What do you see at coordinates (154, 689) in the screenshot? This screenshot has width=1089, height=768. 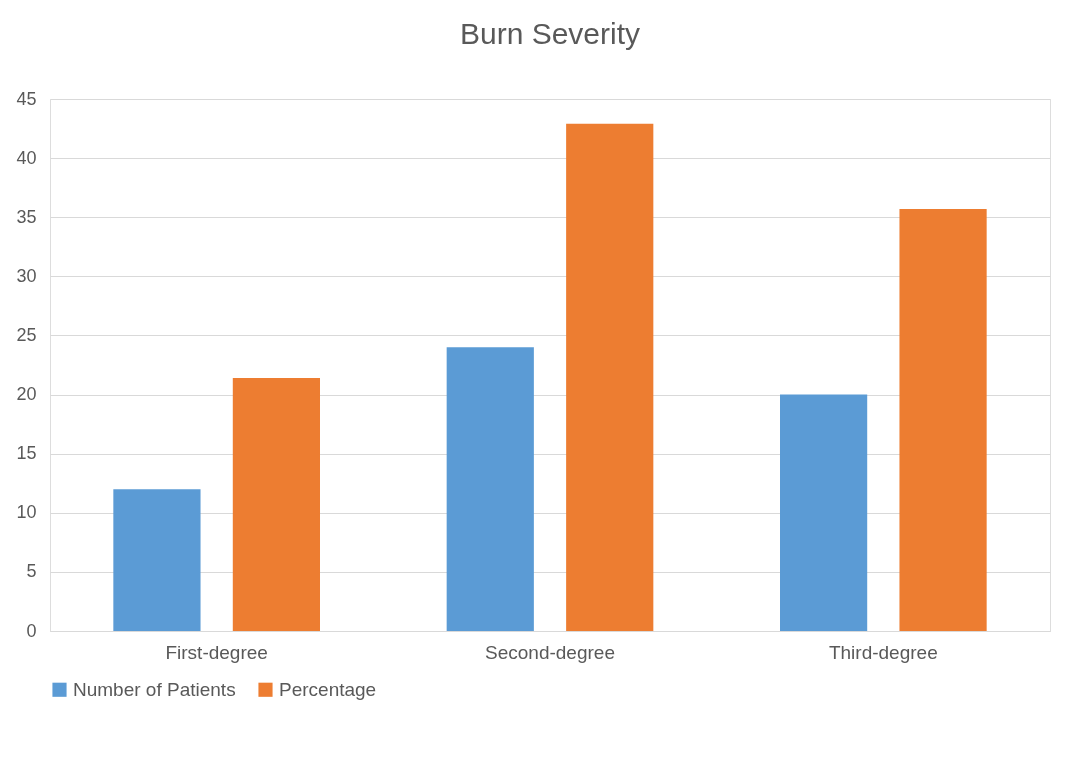 I see `legend-label: Number of Patients` at bounding box center [154, 689].